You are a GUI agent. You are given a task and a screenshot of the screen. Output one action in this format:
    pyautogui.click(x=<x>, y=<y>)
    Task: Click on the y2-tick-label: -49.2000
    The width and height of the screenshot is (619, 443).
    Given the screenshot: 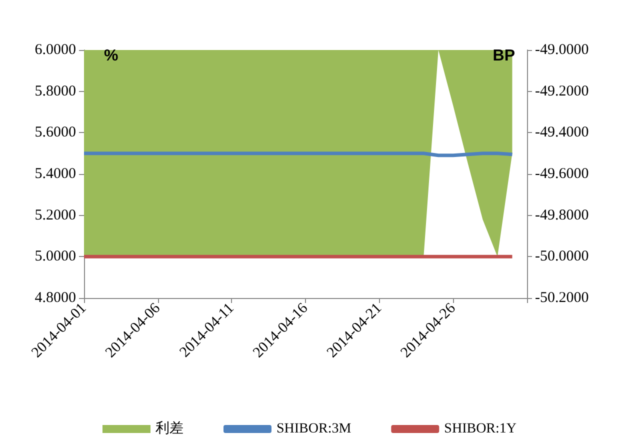 What is the action you would take?
    pyautogui.click(x=562, y=91)
    